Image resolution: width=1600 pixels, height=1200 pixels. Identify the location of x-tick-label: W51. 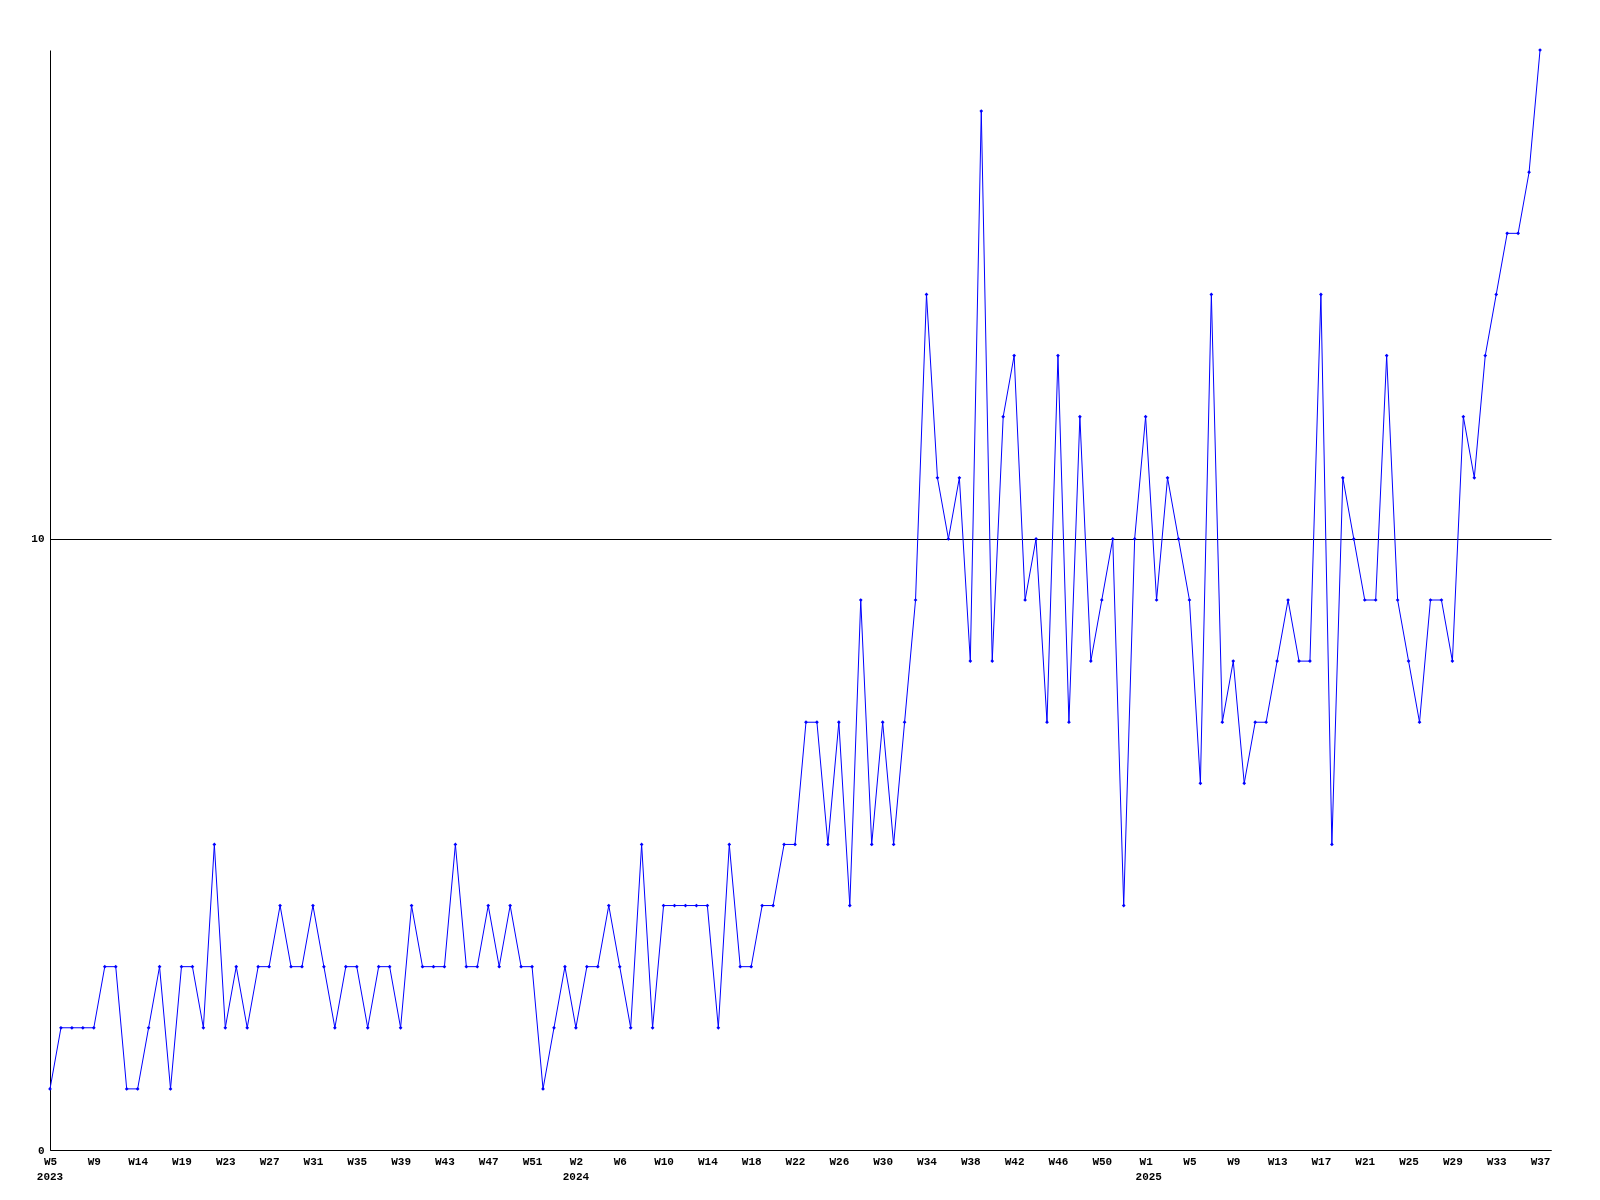
(532, 1161).